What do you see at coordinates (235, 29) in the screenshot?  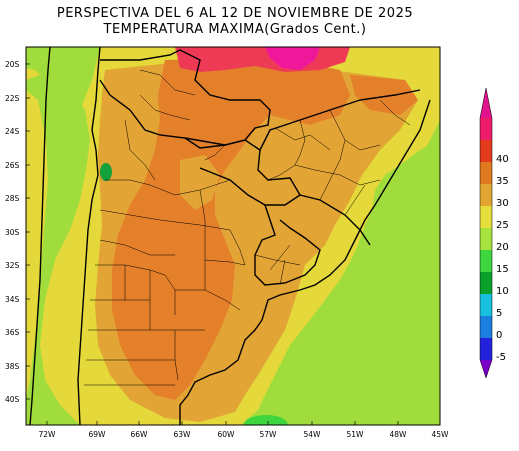 I see `map-subtitle: TEMPERATURA MAXIMA(Grados Cent.)` at bounding box center [235, 29].